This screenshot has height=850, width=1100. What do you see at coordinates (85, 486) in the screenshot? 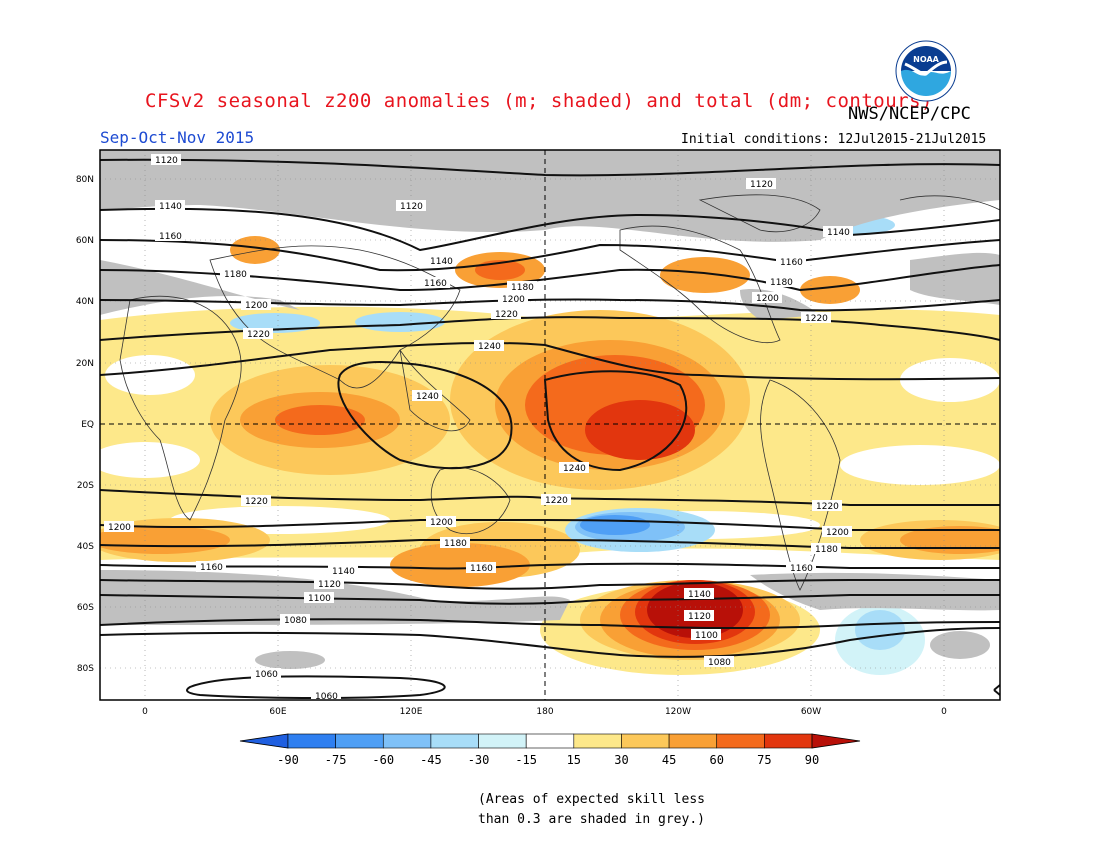
I see `lat-label: 20S` at bounding box center [85, 486].